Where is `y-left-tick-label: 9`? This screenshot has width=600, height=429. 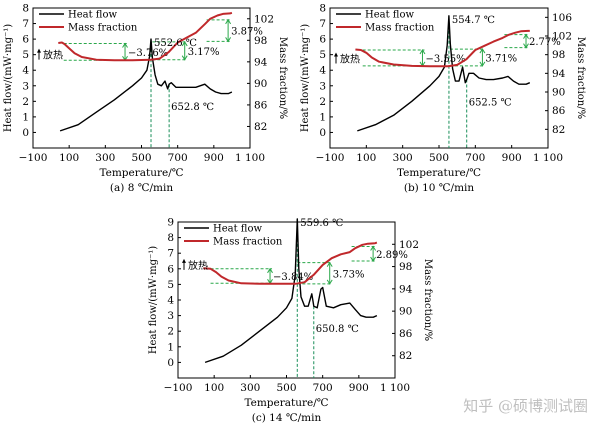 y-left-tick-label: 9 is located at coordinates (170, 223).